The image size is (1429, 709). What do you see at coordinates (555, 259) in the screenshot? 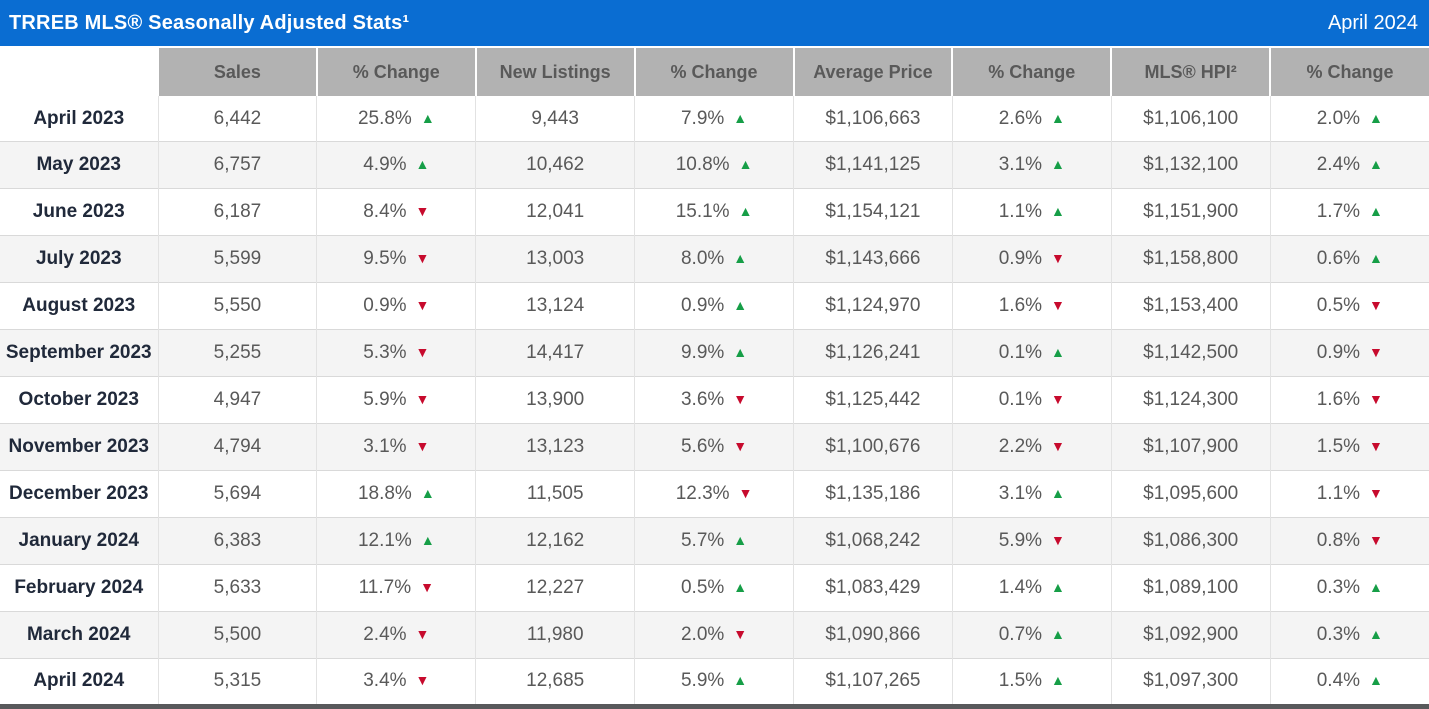
I see `new-listings-value: 13,003` at bounding box center [555, 259].